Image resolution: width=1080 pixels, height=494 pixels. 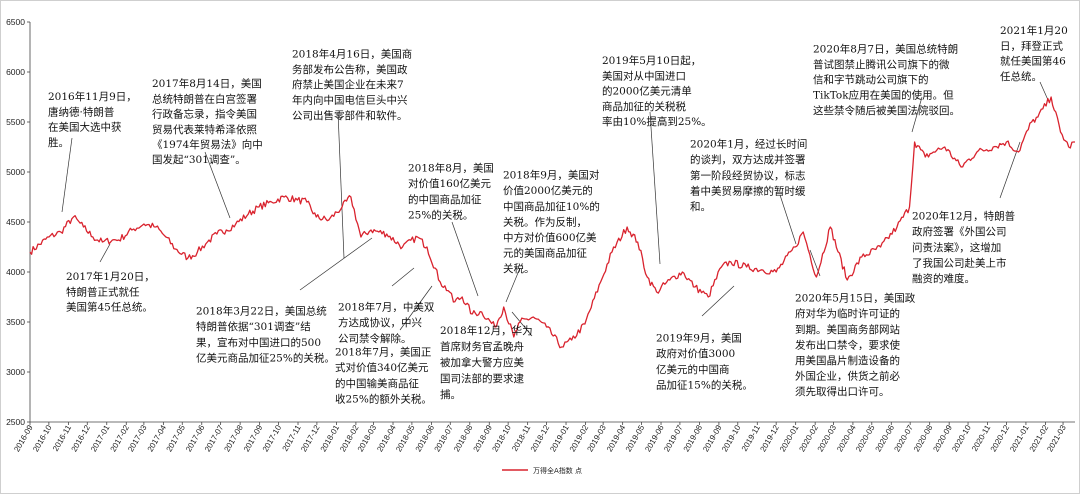 I want to click on annotation-line: 2019年9月，美国, so click(x=699, y=338).